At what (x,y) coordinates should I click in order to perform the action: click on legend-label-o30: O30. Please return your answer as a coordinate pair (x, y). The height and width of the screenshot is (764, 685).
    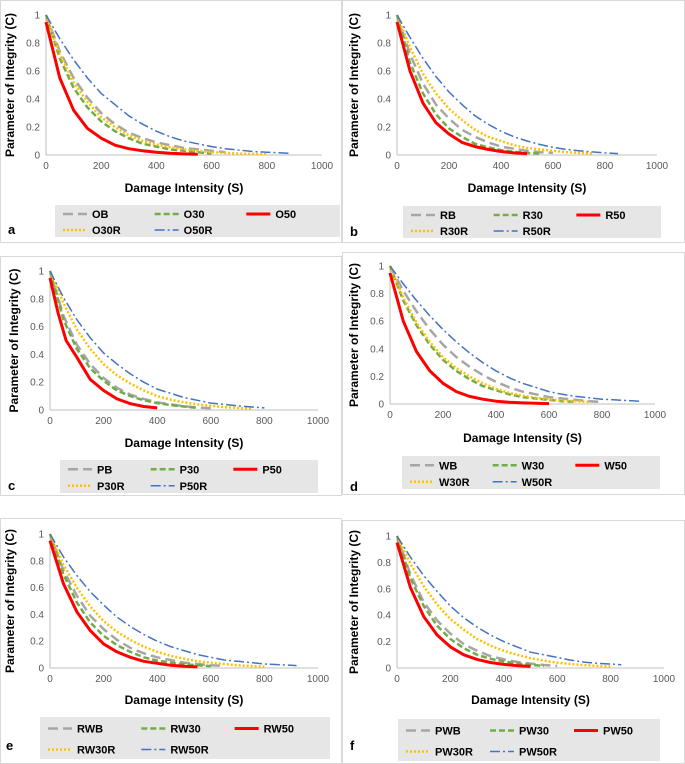
    Looking at the image, I should click on (194, 215).